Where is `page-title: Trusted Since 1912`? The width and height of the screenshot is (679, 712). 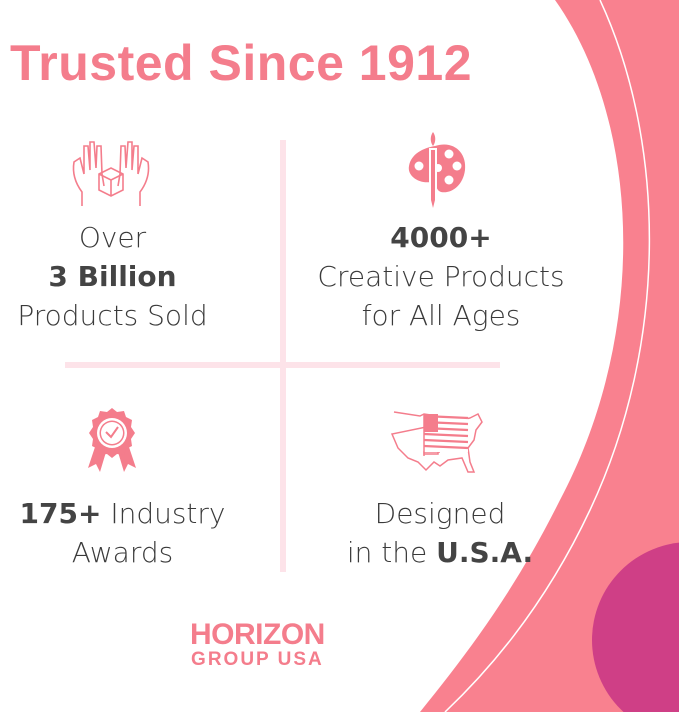
page-title: Trusted Since 1912 is located at coordinates (241, 63).